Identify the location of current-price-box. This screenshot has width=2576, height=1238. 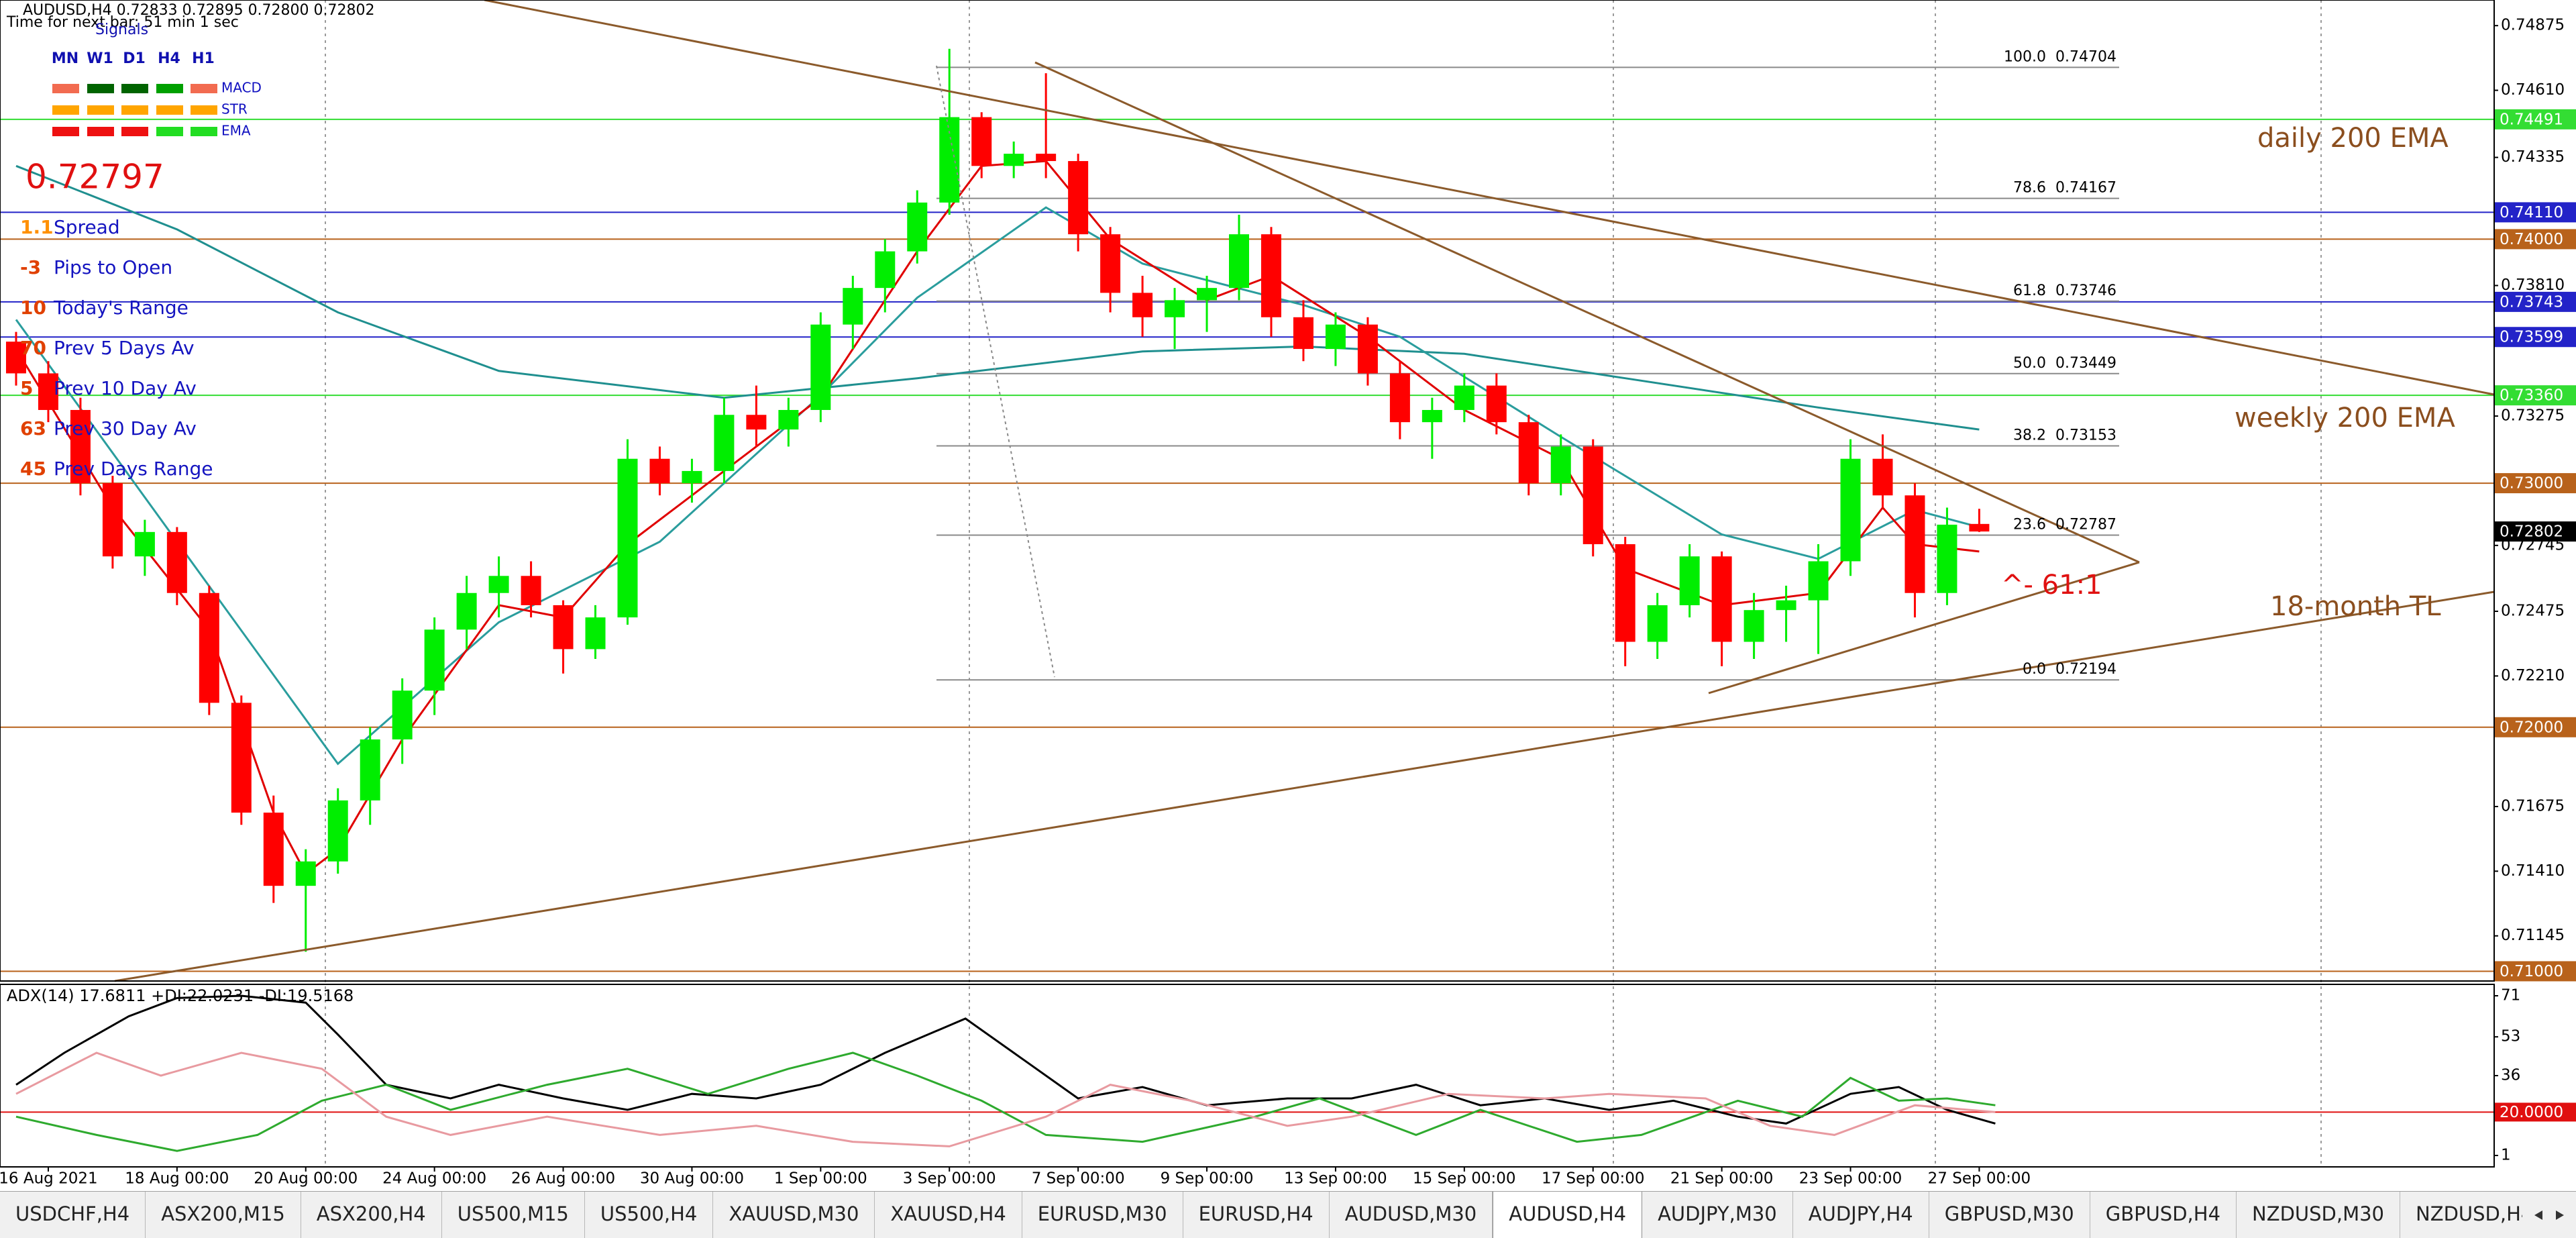
(2535, 532).